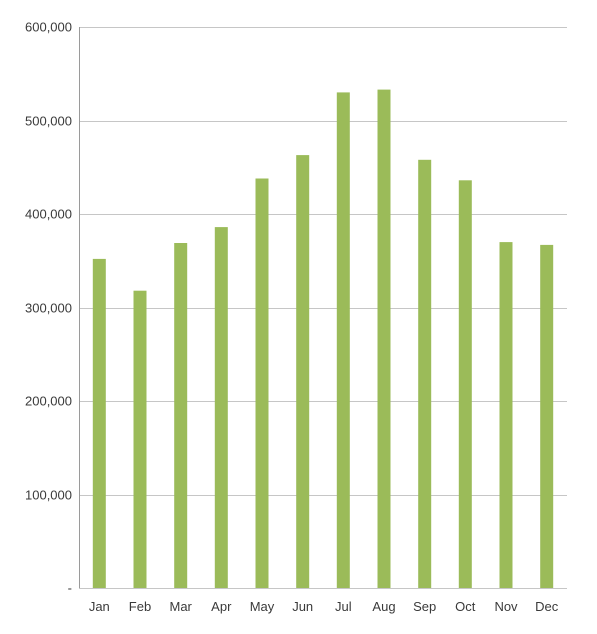 The height and width of the screenshot is (634, 597). What do you see at coordinates (465, 606) in the screenshot?
I see `x-tick-label-oct: Oct` at bounding box center [465, 606].